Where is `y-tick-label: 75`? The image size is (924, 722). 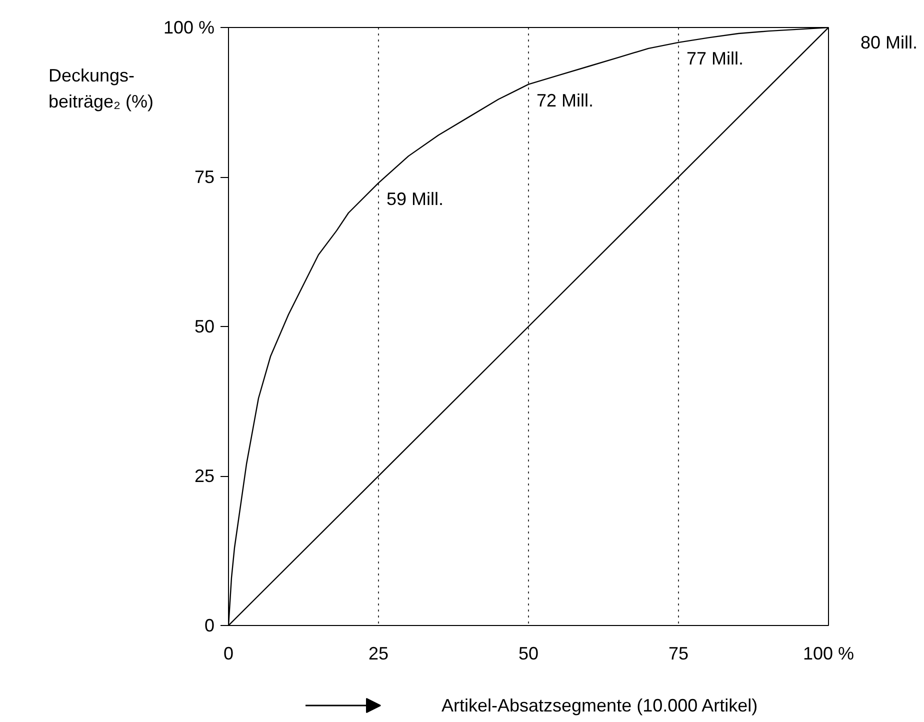
y-tick-label: 75 is located at coordinates (204, 177).